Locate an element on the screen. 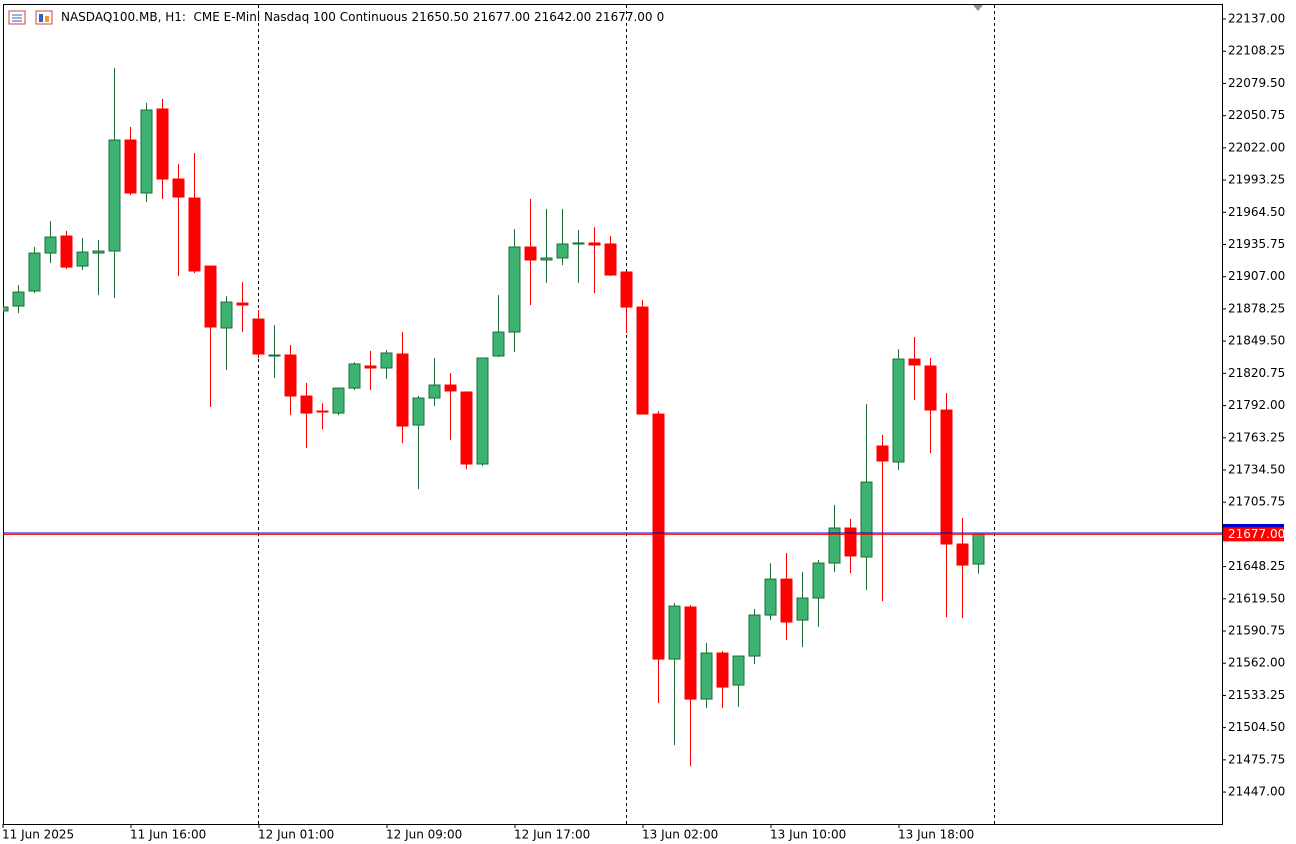 The image size is (1296, 844). price-label-box is located at coordinates (1253, 534).